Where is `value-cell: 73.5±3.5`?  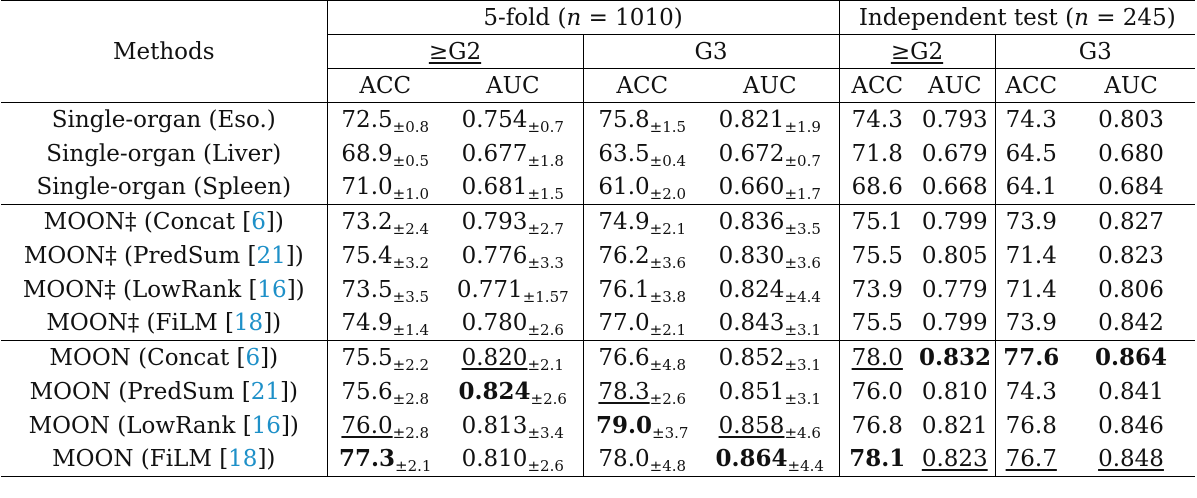 value-cell: 73.5±3.5 is located at coordinates (385, 290).